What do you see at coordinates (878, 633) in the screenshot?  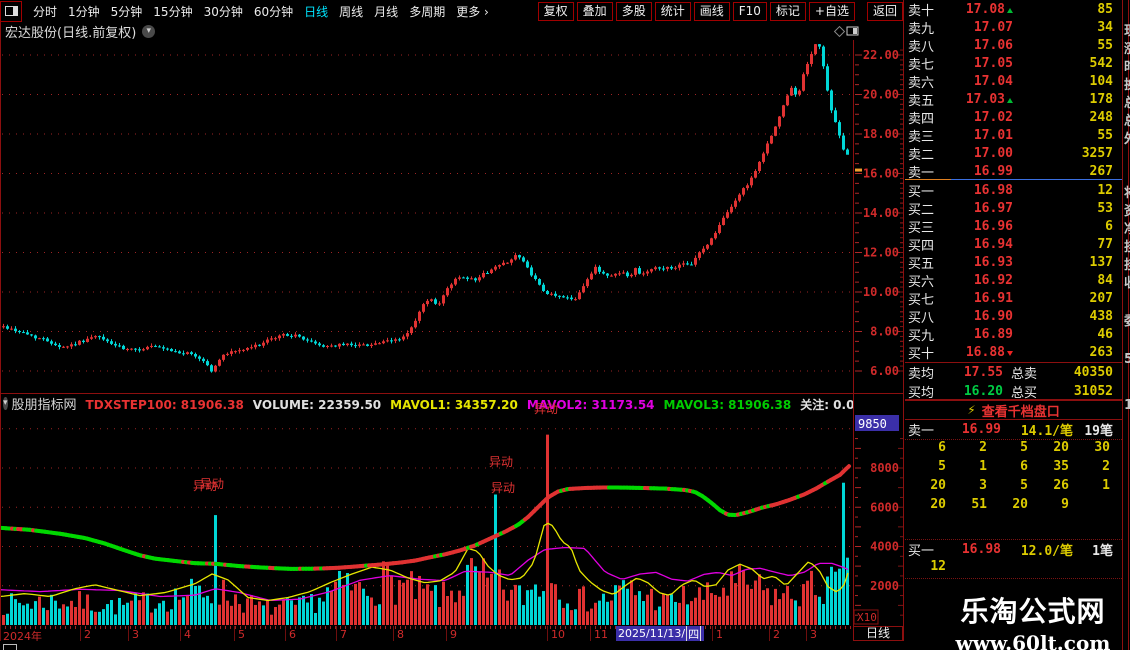 I see `period-indicator-box: 日线` at bounding box center [878, 633].